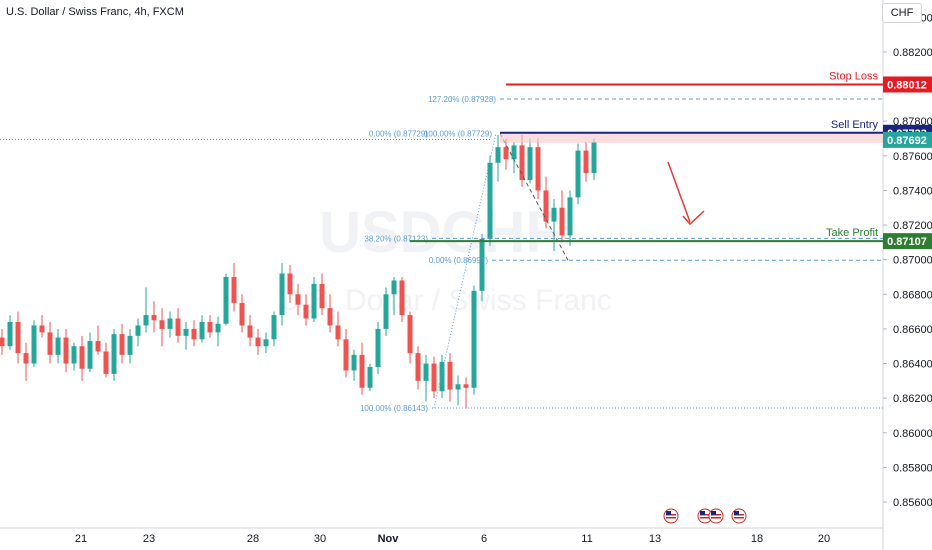  I want to click on time-axis-label: 13, so click(655, 539).